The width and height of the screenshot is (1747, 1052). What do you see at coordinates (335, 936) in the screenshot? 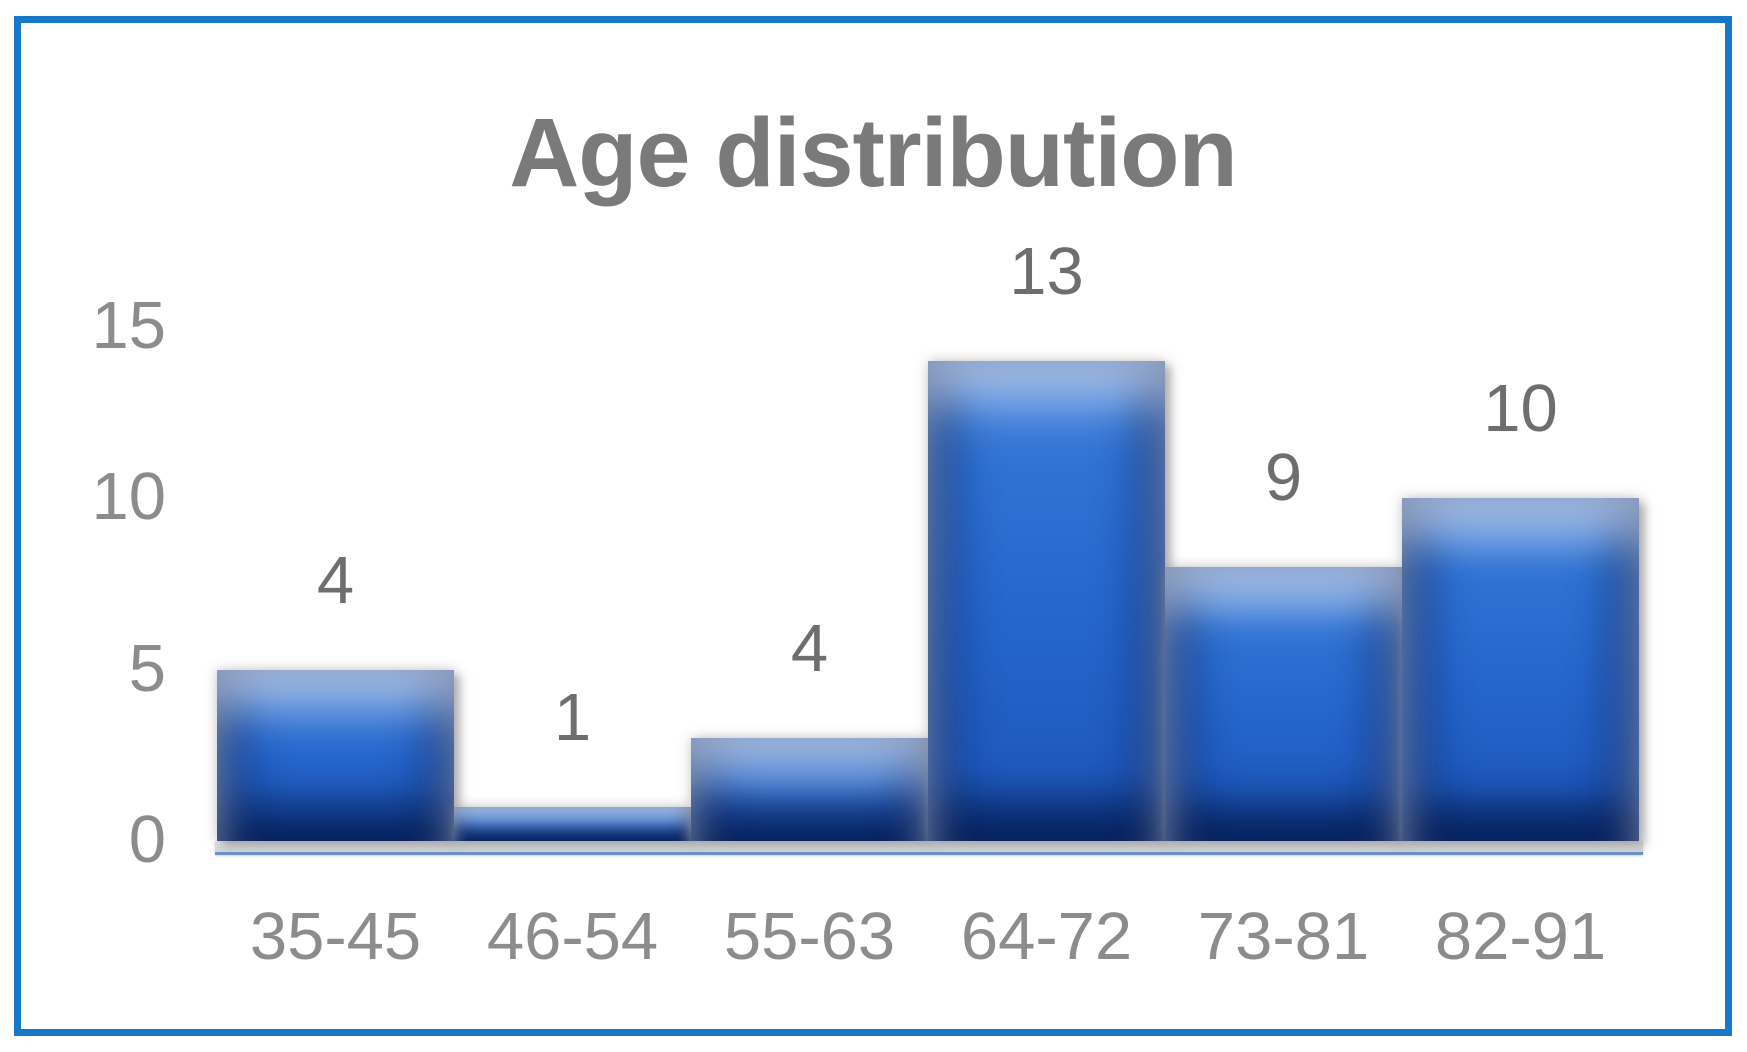
I see `x-axis-category-label-35-45: 35-45` at bounding box center [335, 936].